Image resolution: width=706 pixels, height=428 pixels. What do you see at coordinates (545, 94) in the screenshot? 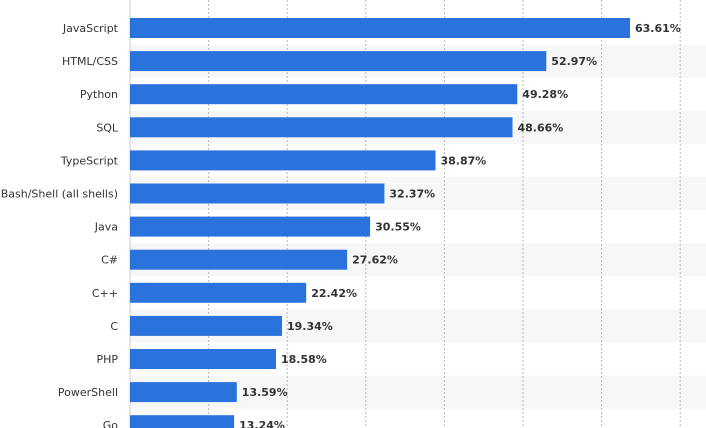
I see `value-label: 49.28%` at bounding box center [545, 94].